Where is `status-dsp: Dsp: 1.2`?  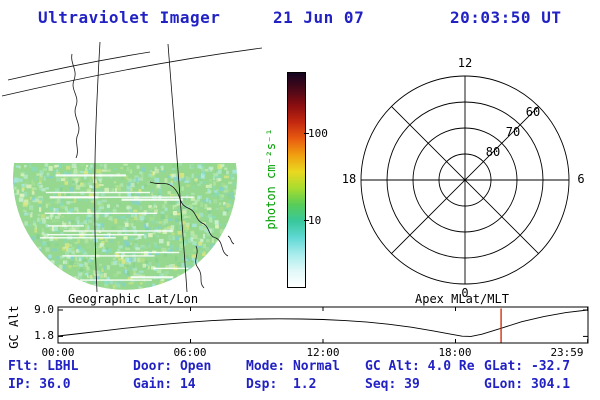
status-dsp: Dsp: 1.2 is located at coordinates (281, 384).